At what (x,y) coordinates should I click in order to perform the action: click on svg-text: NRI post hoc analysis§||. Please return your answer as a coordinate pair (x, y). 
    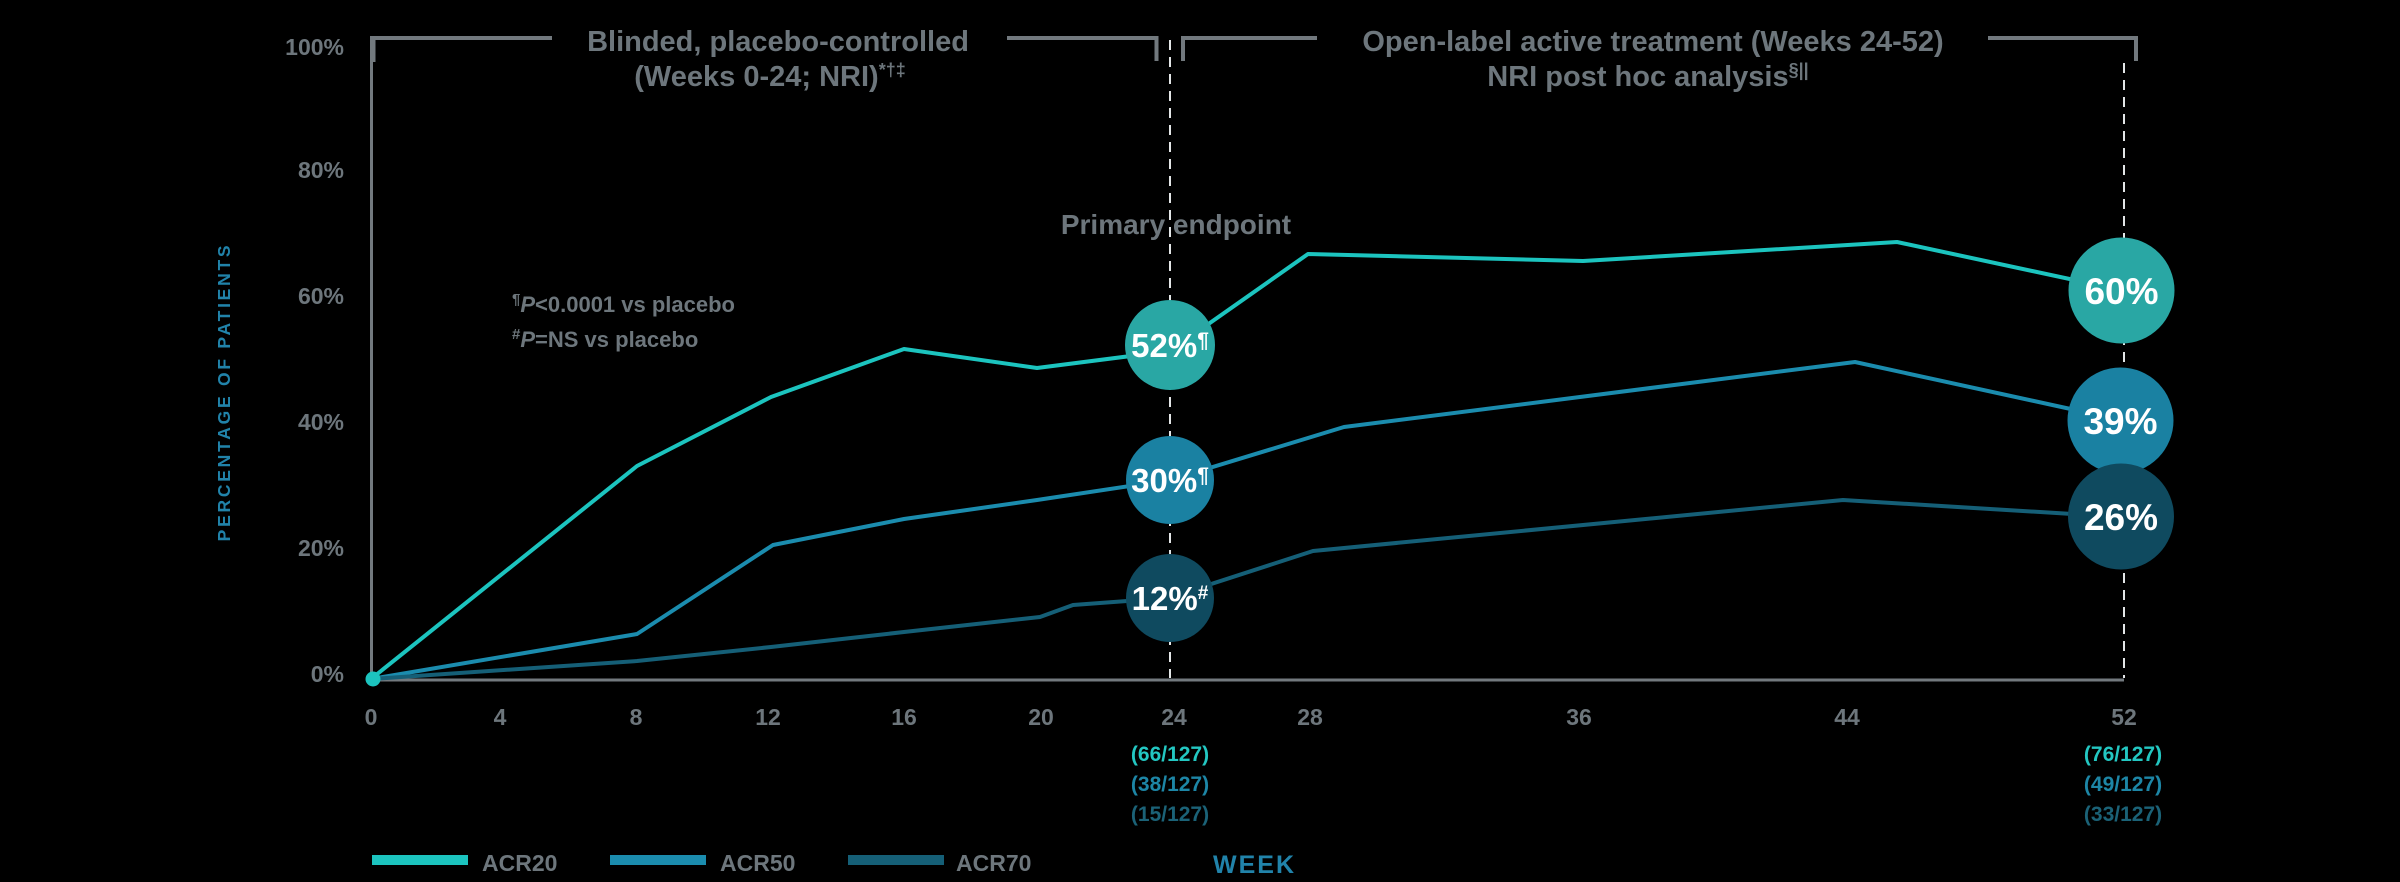
    Looking at the image, I should click on (1647, 76).